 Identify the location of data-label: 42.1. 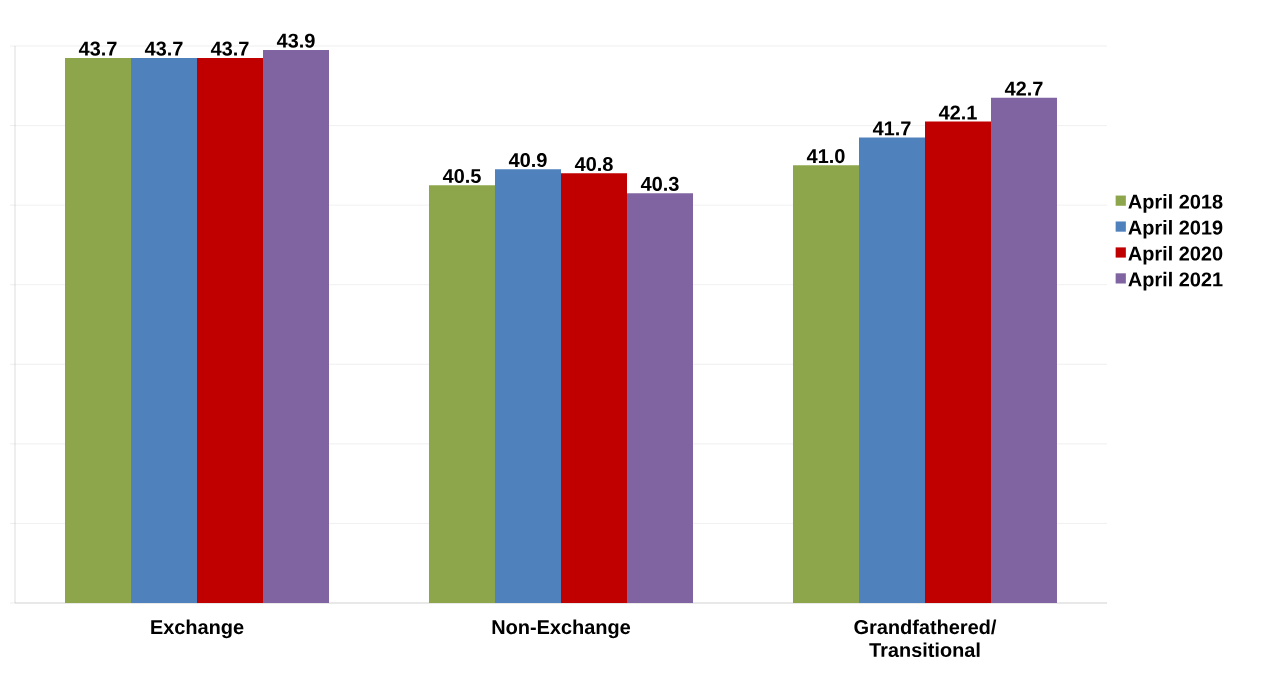
(957, 112).